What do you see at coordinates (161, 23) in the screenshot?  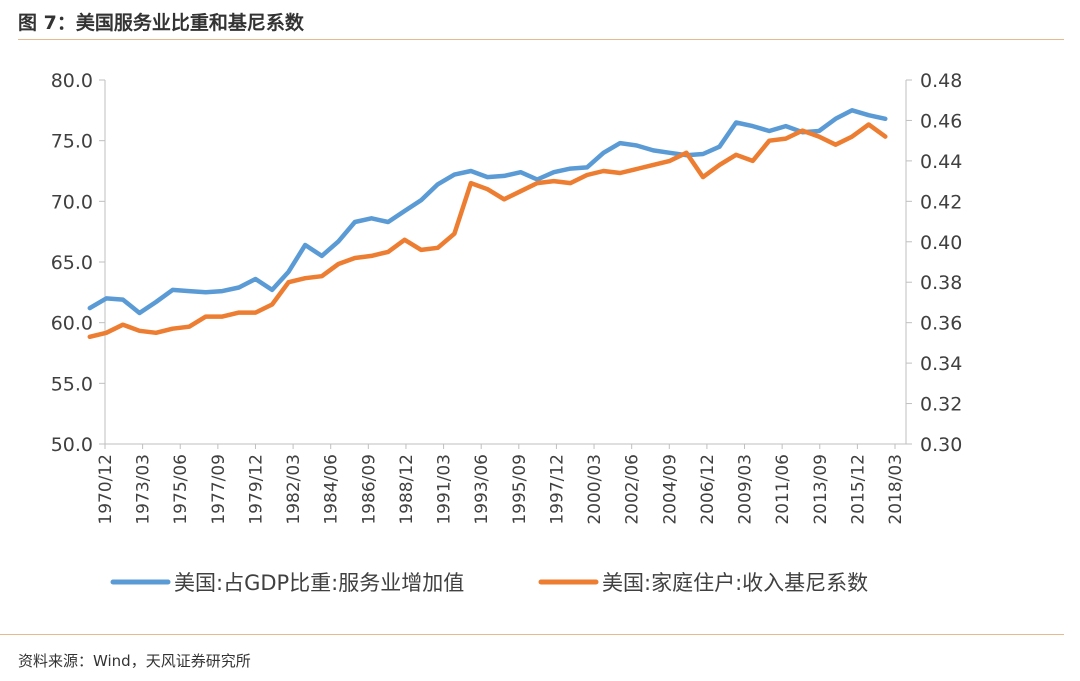 I see `figure-title: 图 7：美国服务业比重和基尼系数` at bounding box center [161, 23].